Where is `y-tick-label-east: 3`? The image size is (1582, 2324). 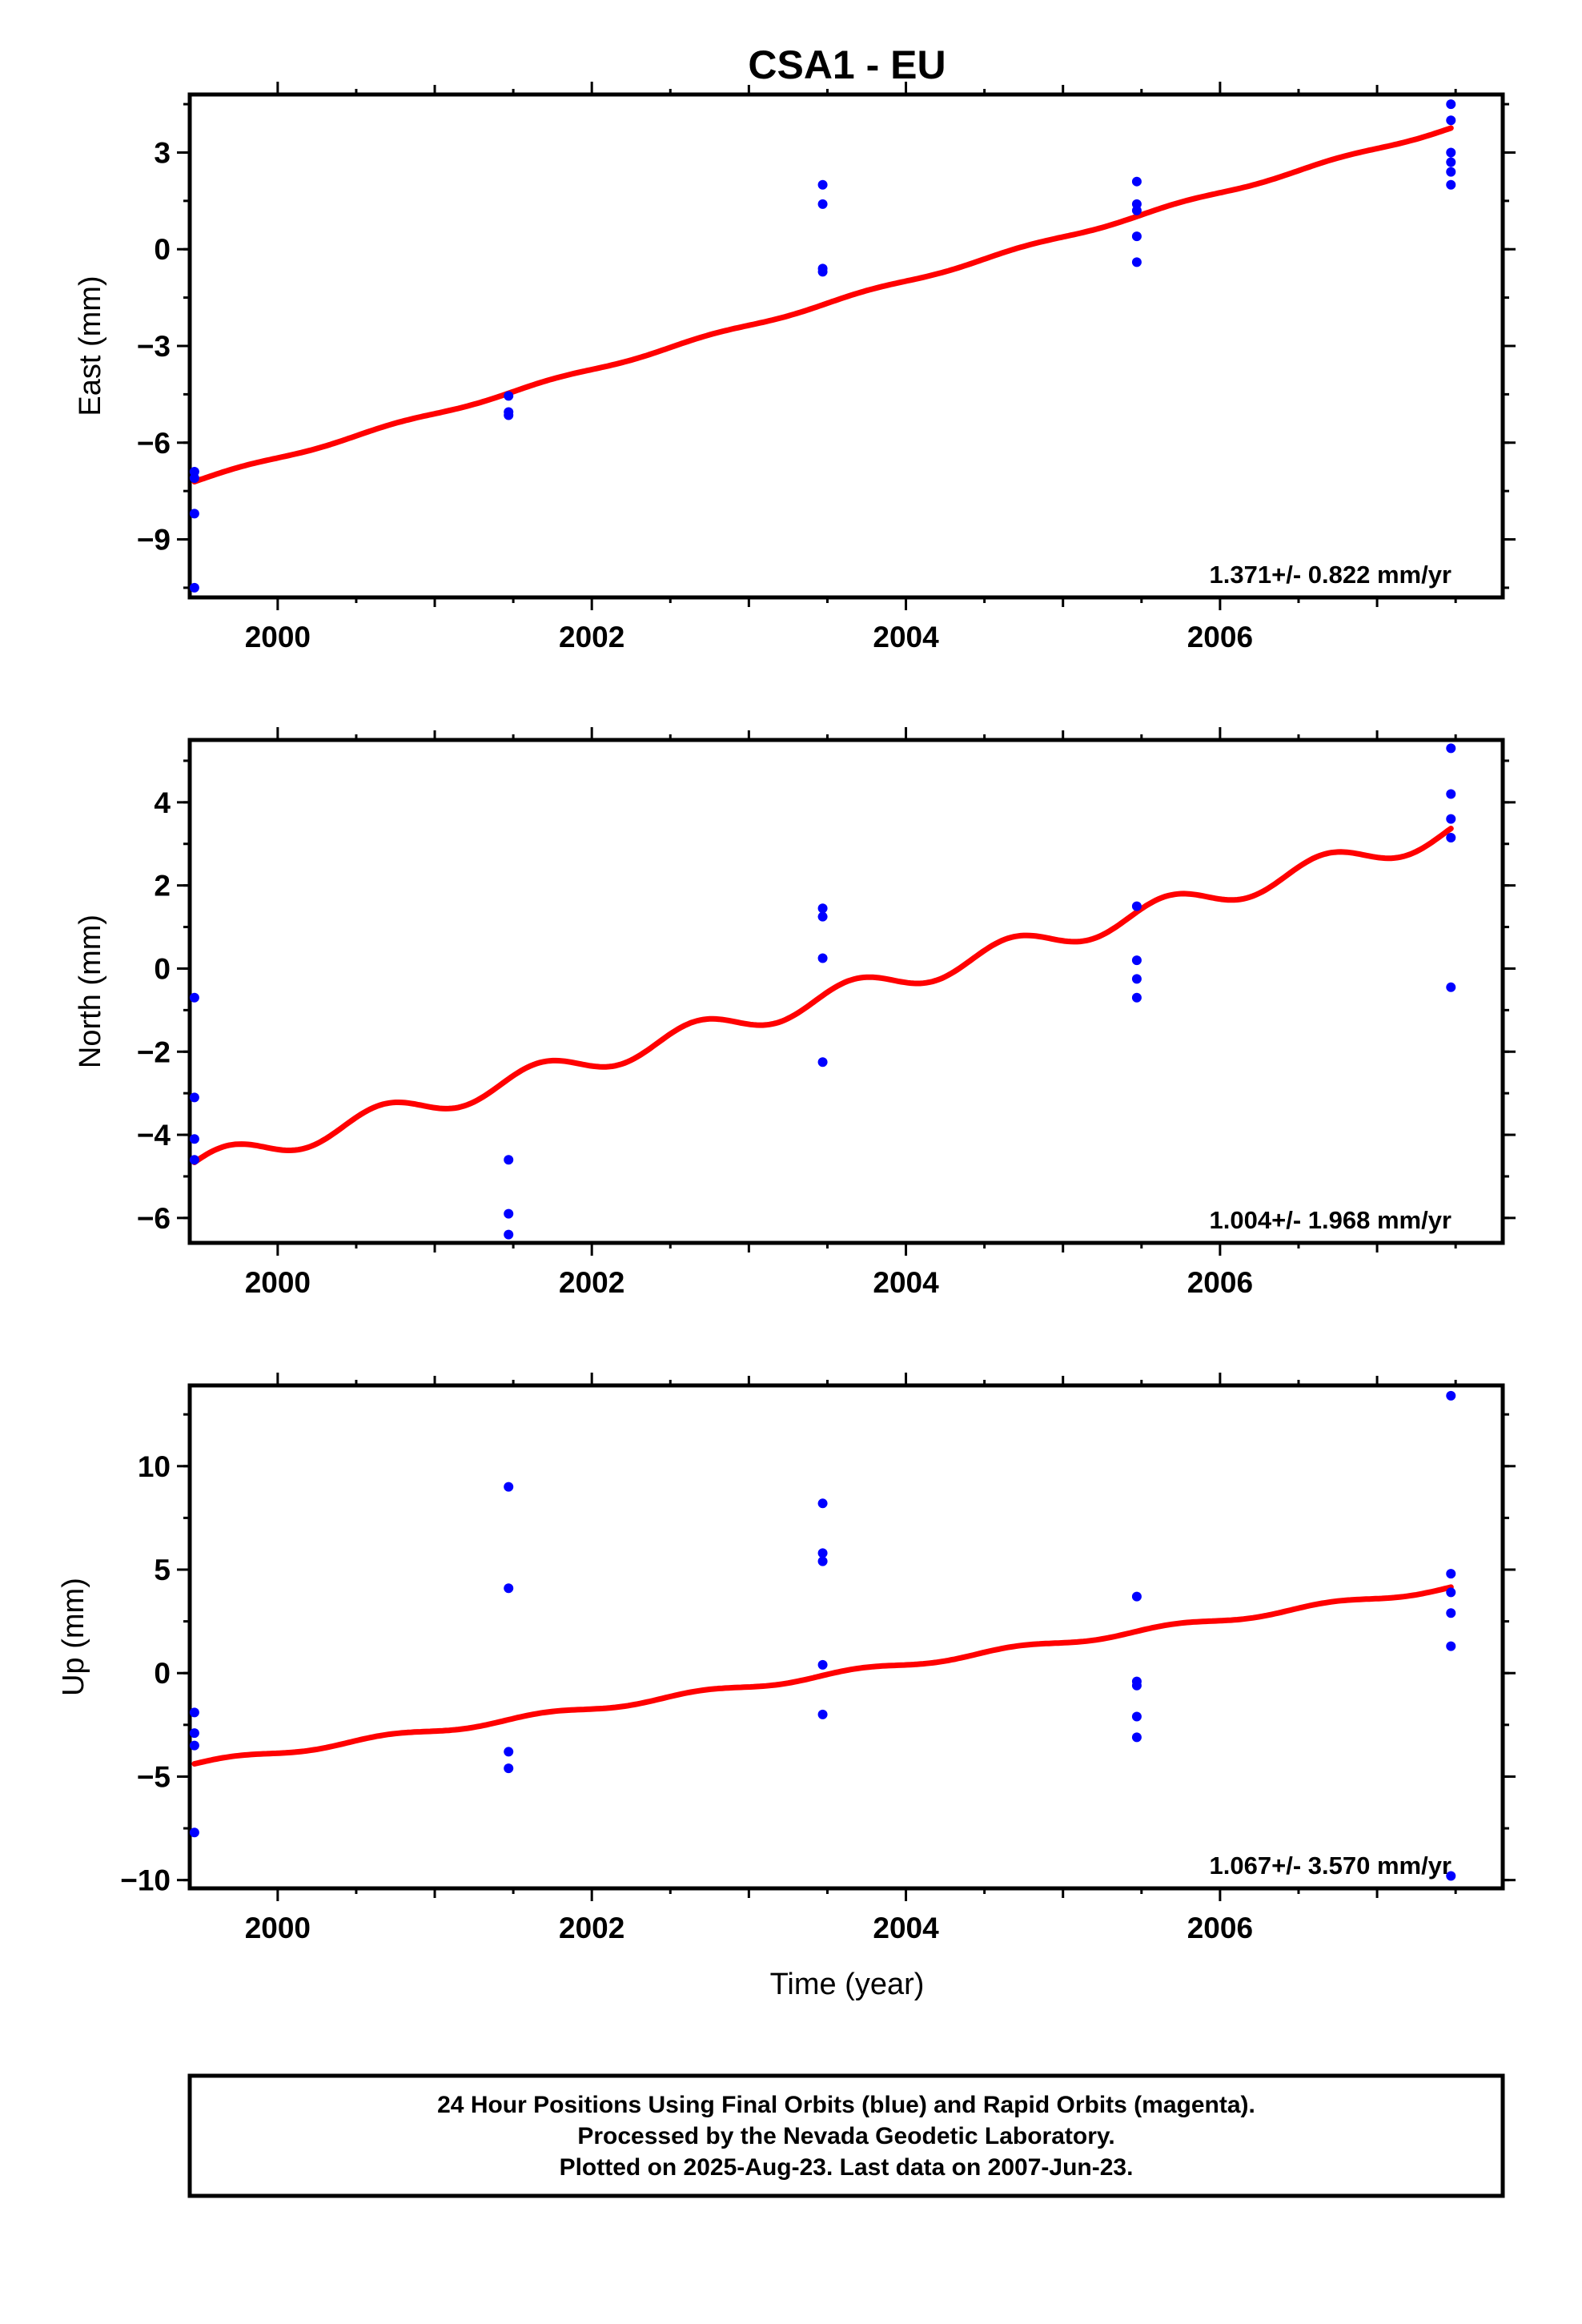 y-tick-label-east: 3 is located at coordinates (162, 152).